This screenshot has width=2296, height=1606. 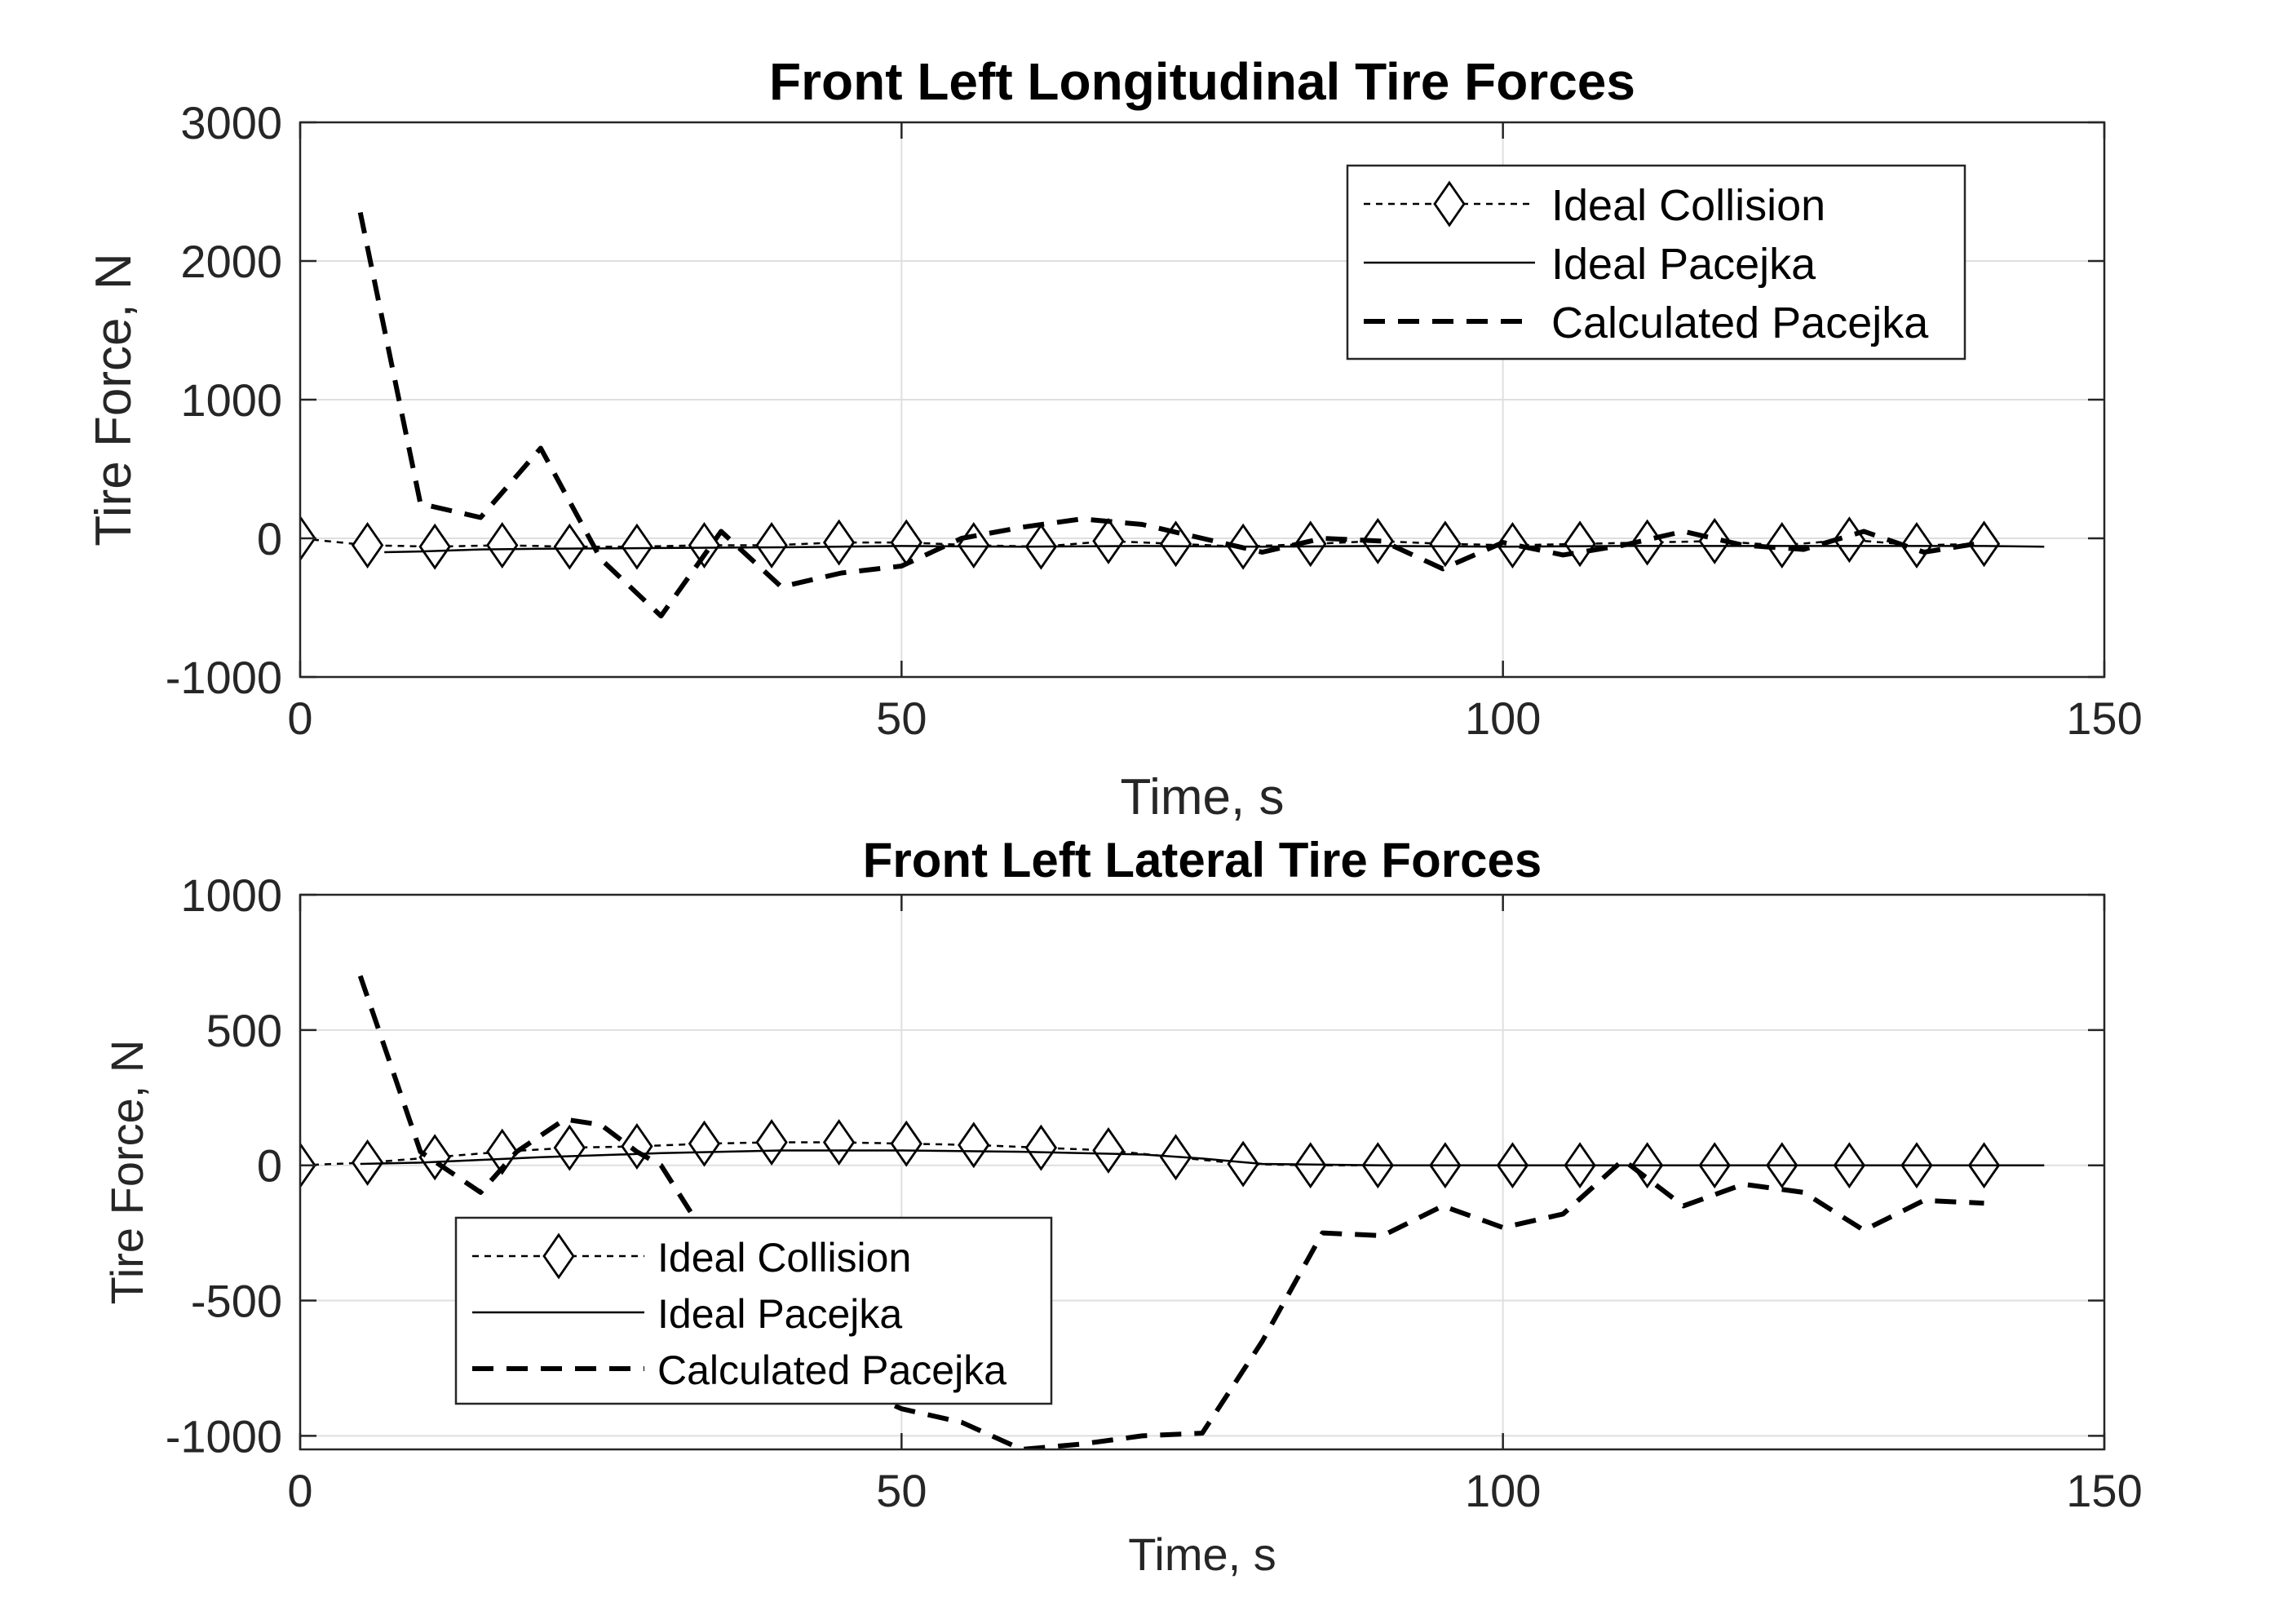 I want to click on y-tick-label: 2000, so click(x=231, y=261).